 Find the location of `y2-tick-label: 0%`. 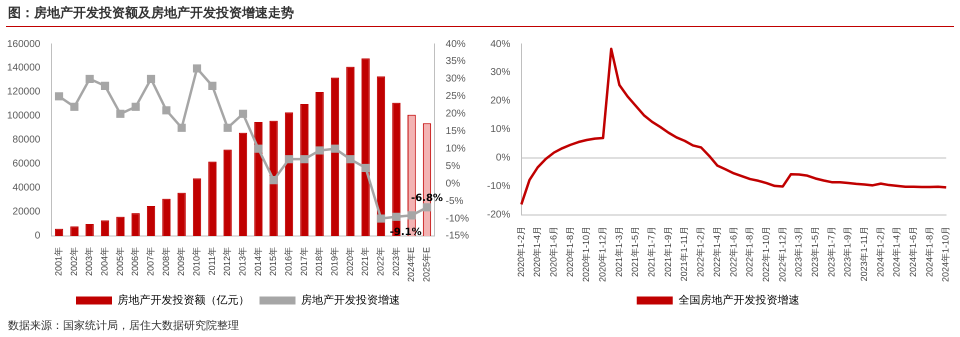

y2-tick-label: 0% is located at coordinates (453, 184).